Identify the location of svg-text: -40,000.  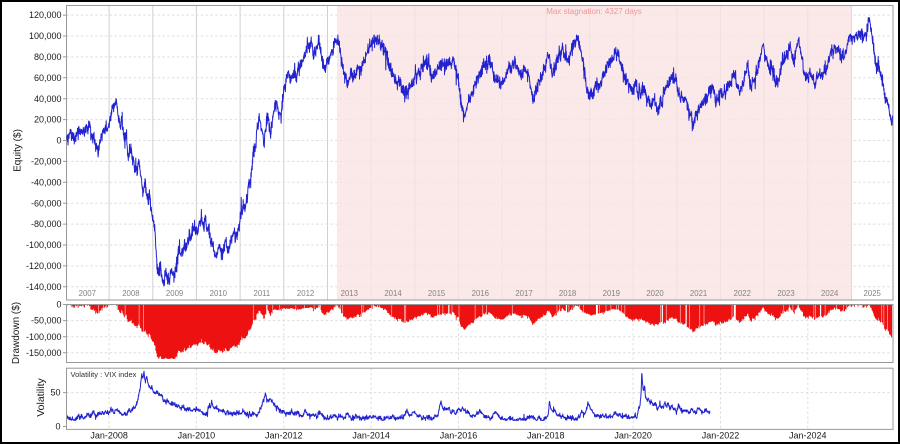
(46, 182).